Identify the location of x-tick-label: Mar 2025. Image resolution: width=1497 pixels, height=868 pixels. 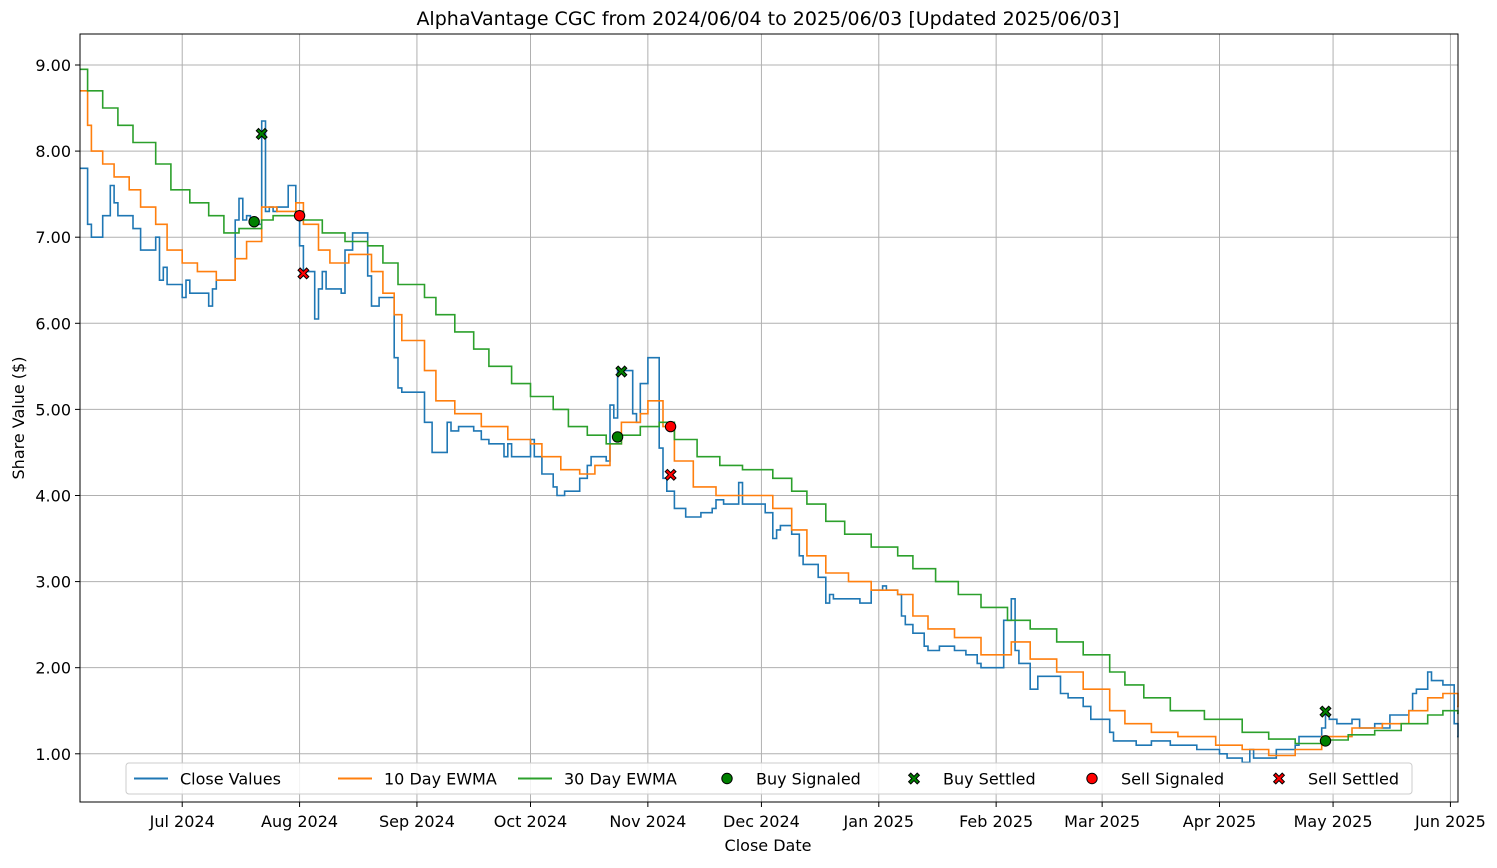
(1102, 821).